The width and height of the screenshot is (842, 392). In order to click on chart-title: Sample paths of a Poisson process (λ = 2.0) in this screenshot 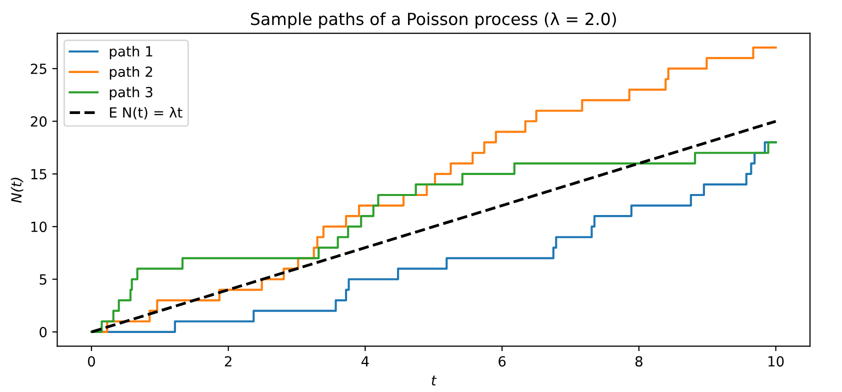, I will do `click(433, 20)`.